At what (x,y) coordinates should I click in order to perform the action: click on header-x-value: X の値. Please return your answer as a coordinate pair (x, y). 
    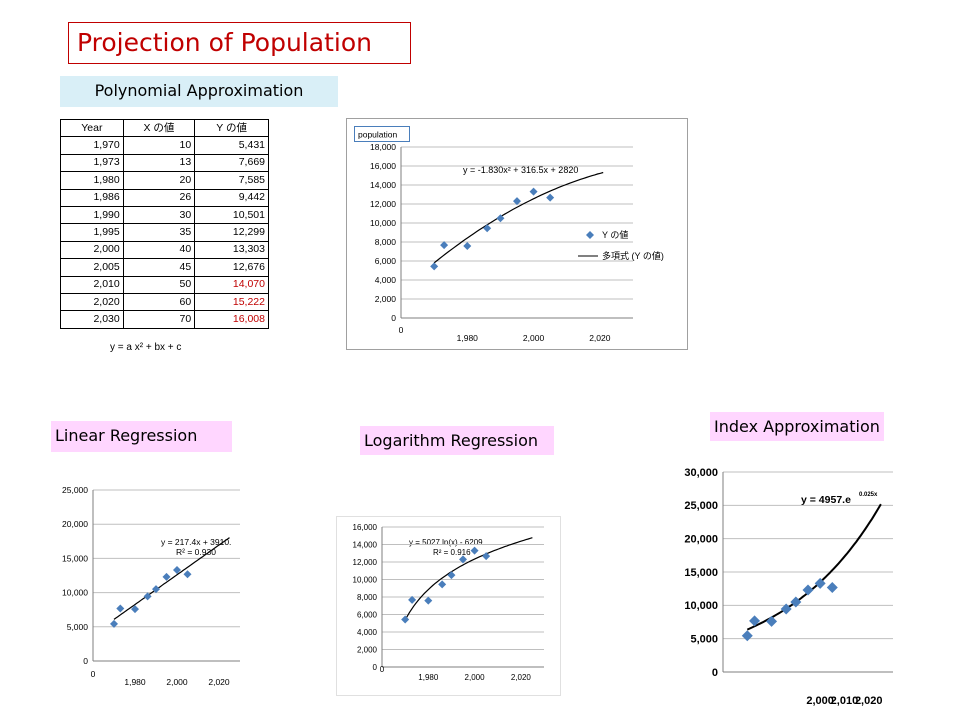
    Looking at the image, I should click on (159, 128).